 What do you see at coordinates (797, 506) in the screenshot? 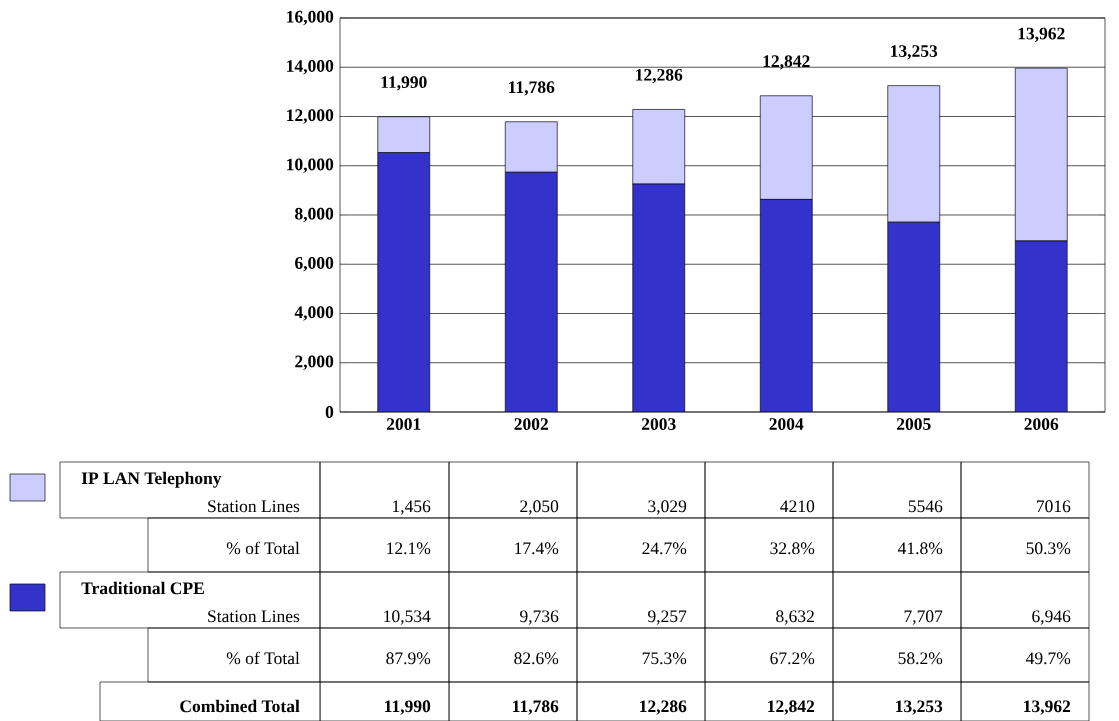
I see `data-label: 4210` at bounding box center [797, 506].